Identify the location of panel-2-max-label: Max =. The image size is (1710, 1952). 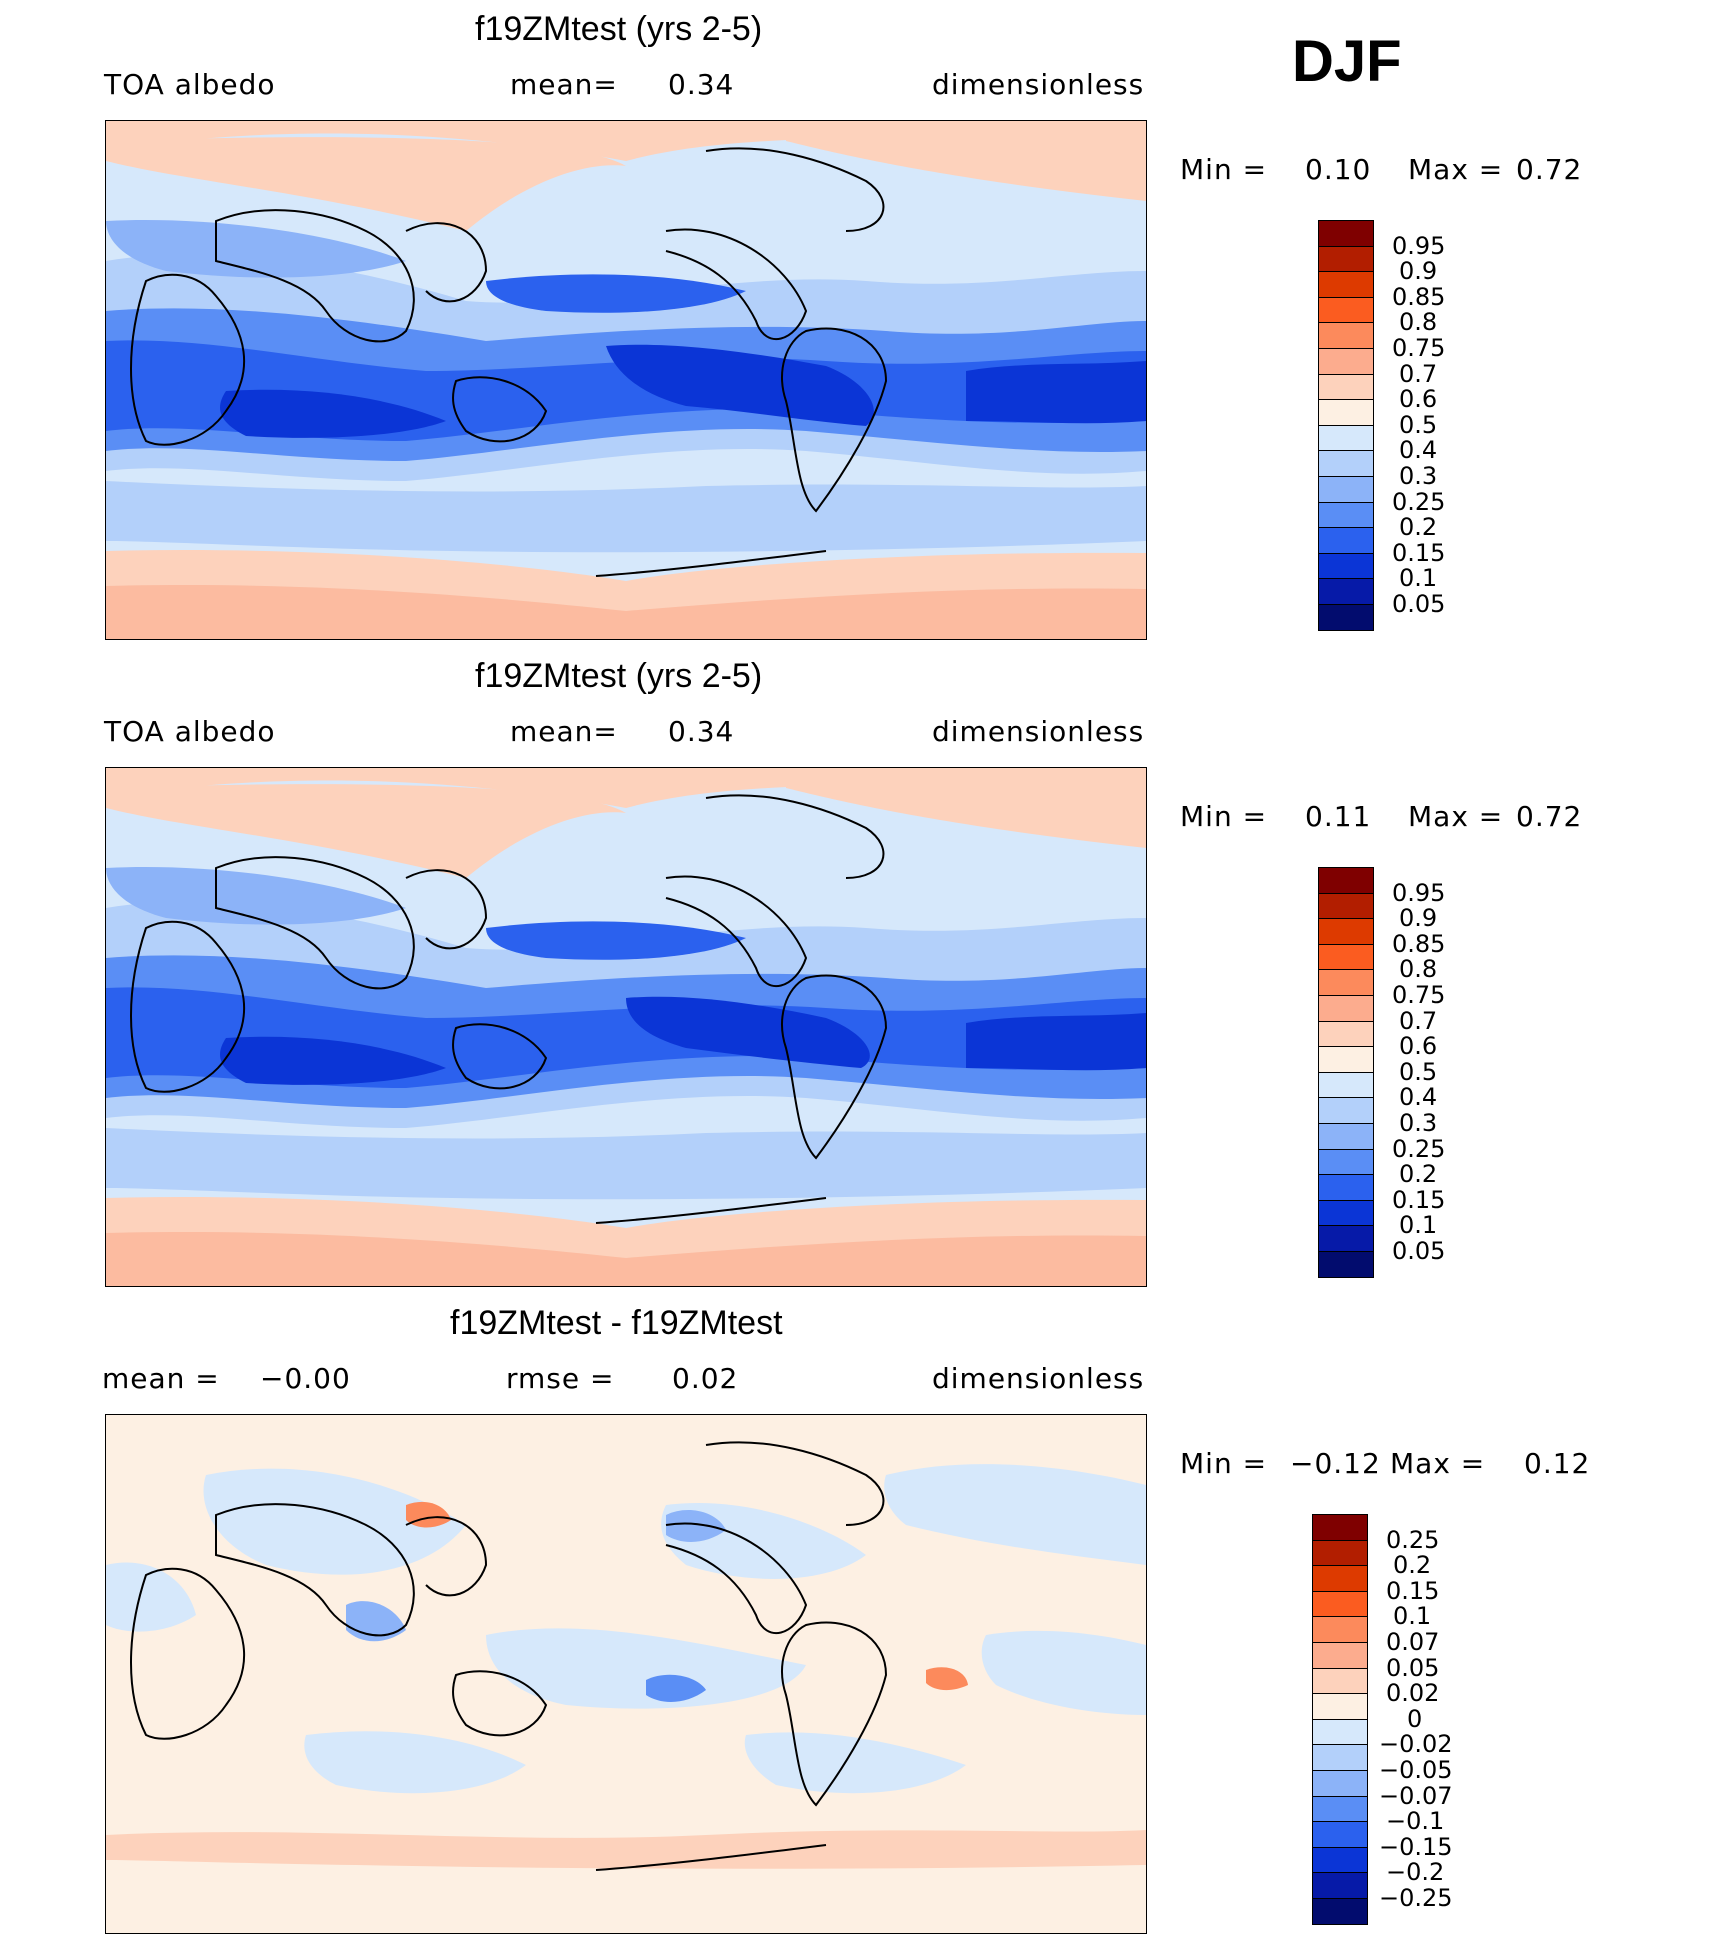
(1456, 816).